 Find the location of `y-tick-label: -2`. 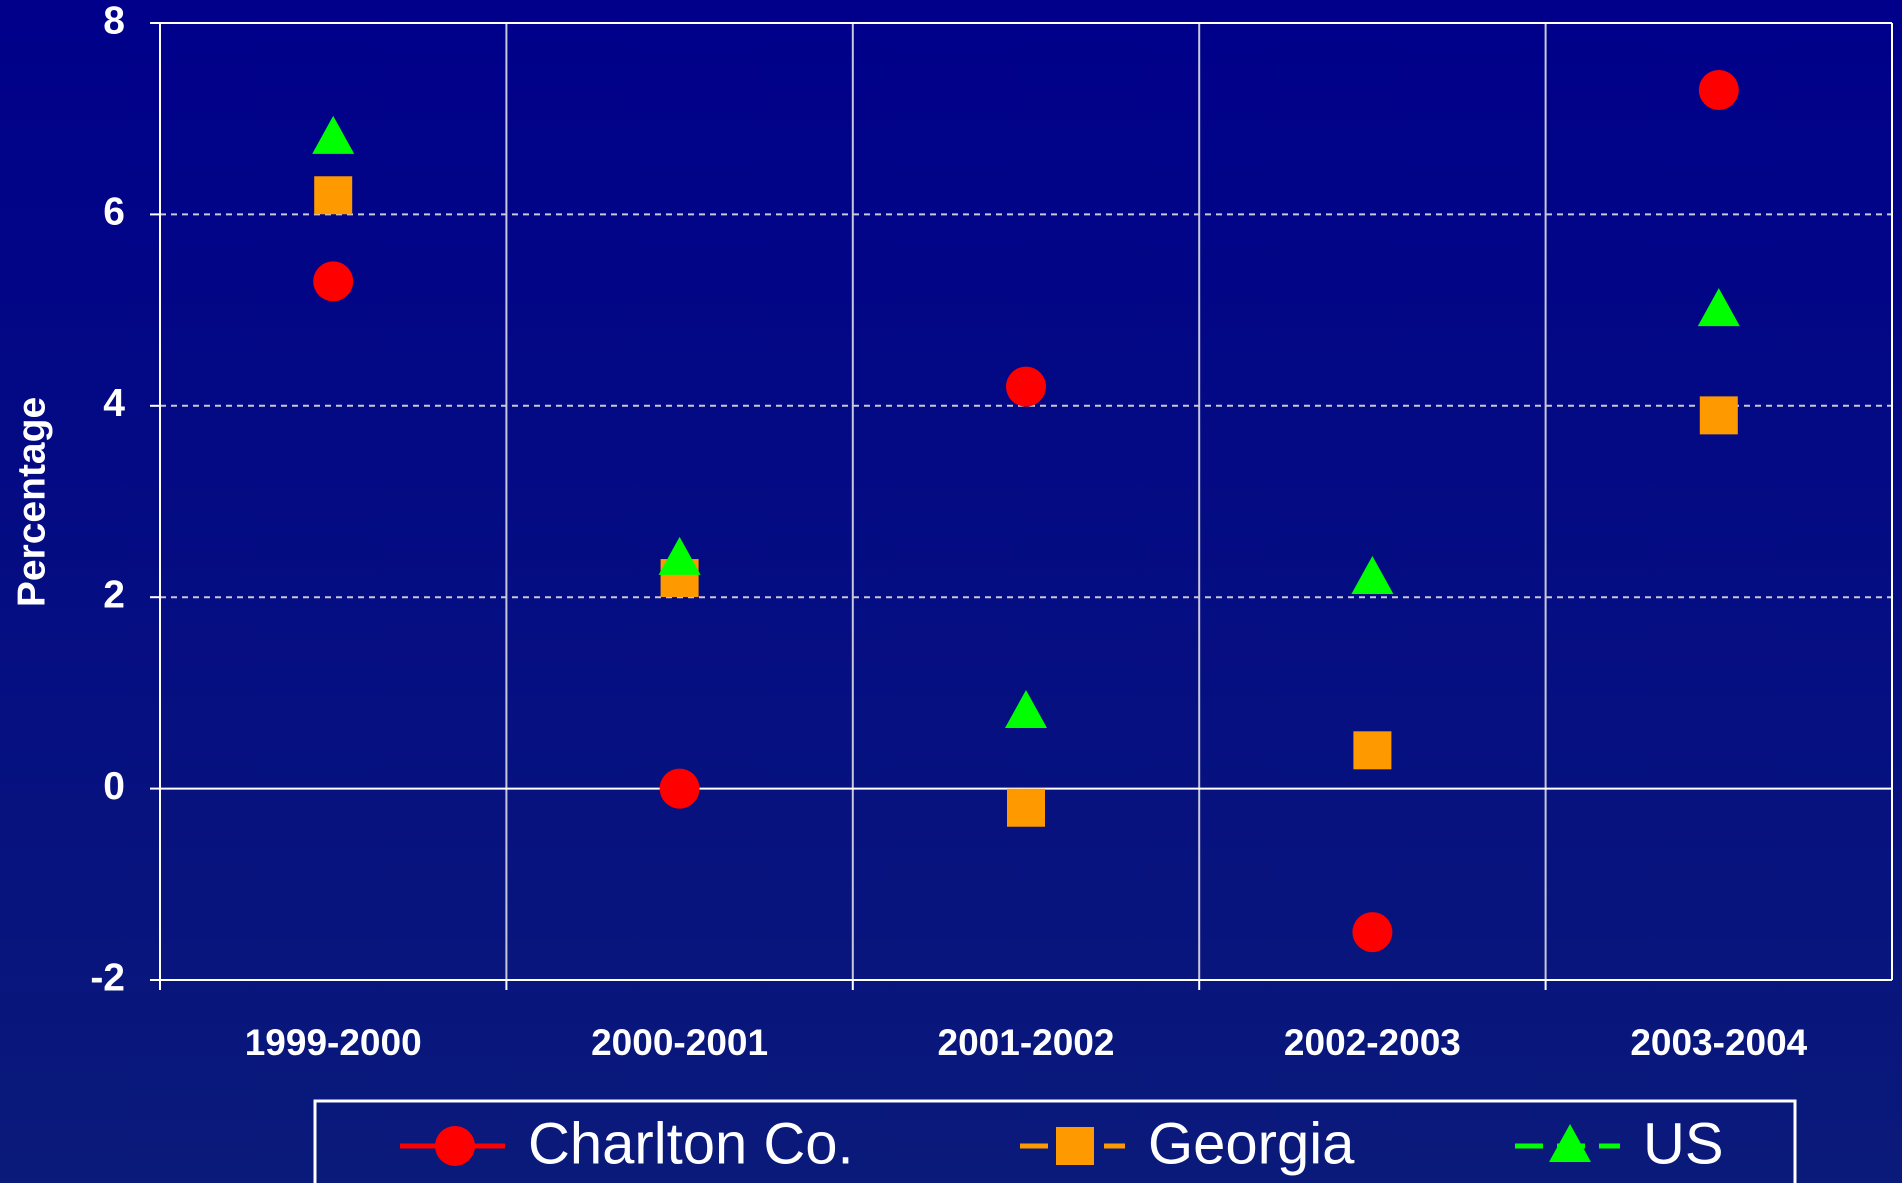

y-tick-label: -2 is located at coordinates (107, 977).